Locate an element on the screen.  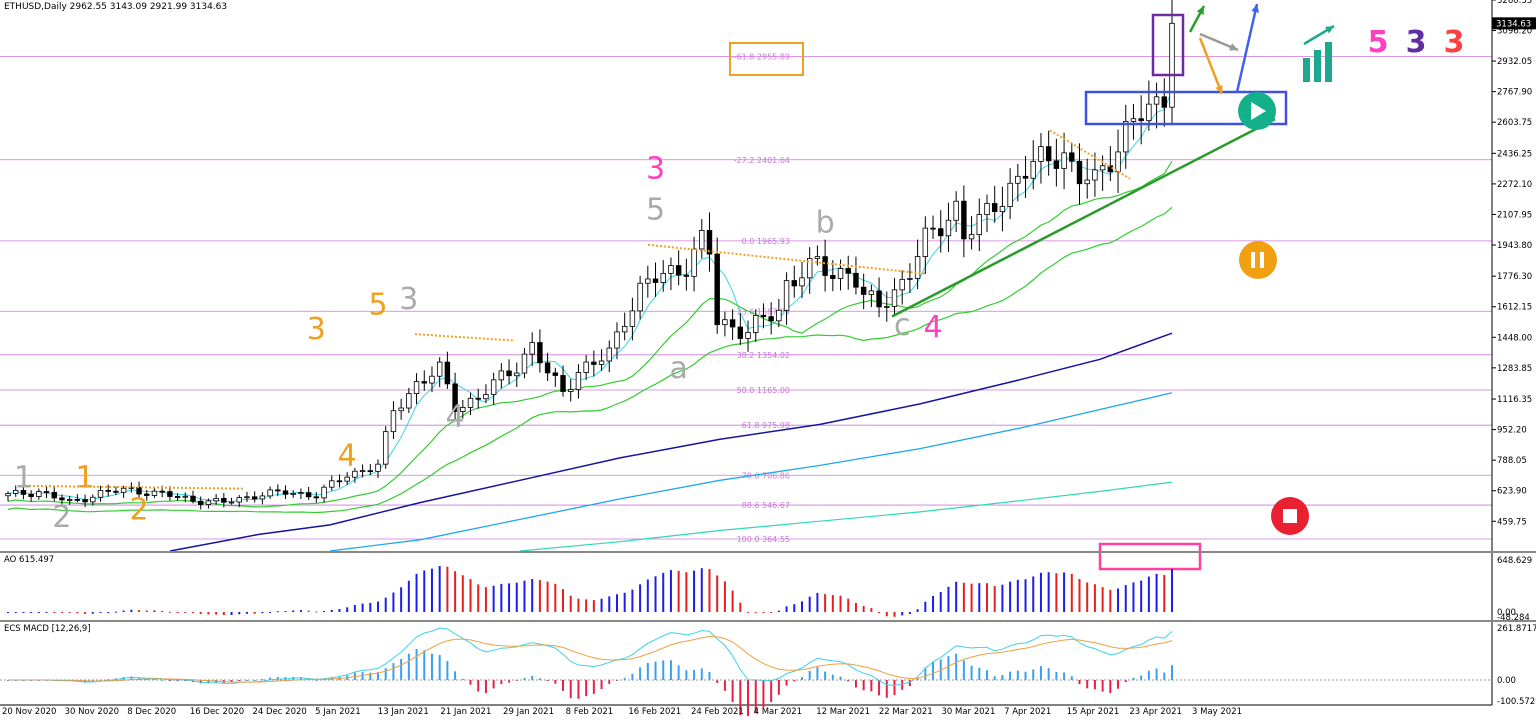
macd-signal-line is located at coordinates (590, 659).